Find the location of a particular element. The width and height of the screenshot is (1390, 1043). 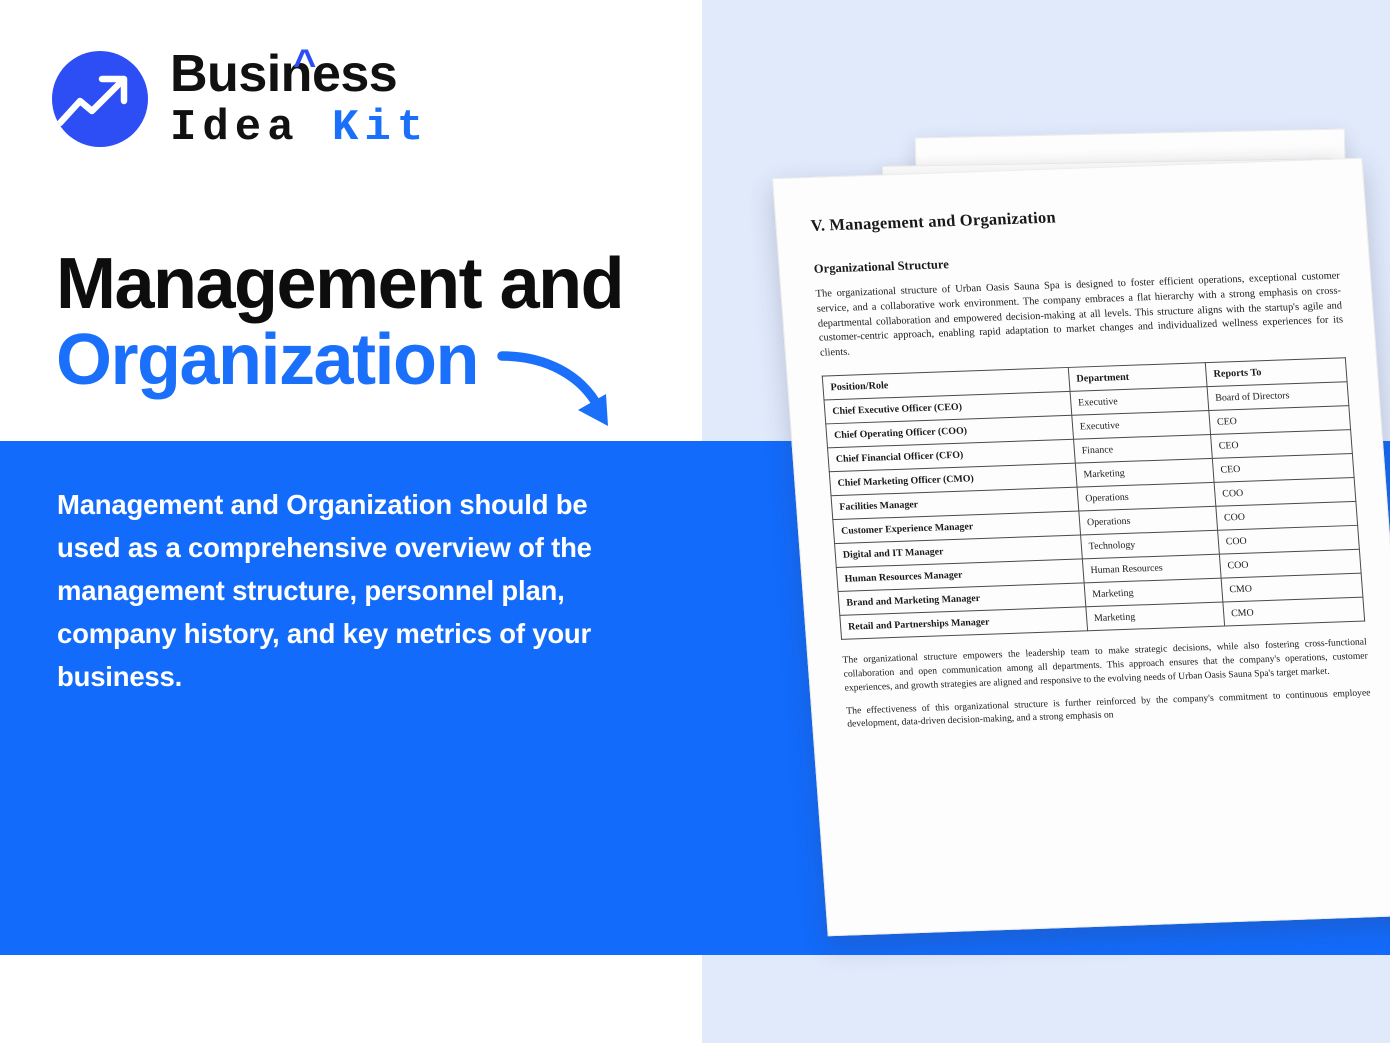

brand-logo: Business ^ Idea Kit is located at coordinates (240, 97).